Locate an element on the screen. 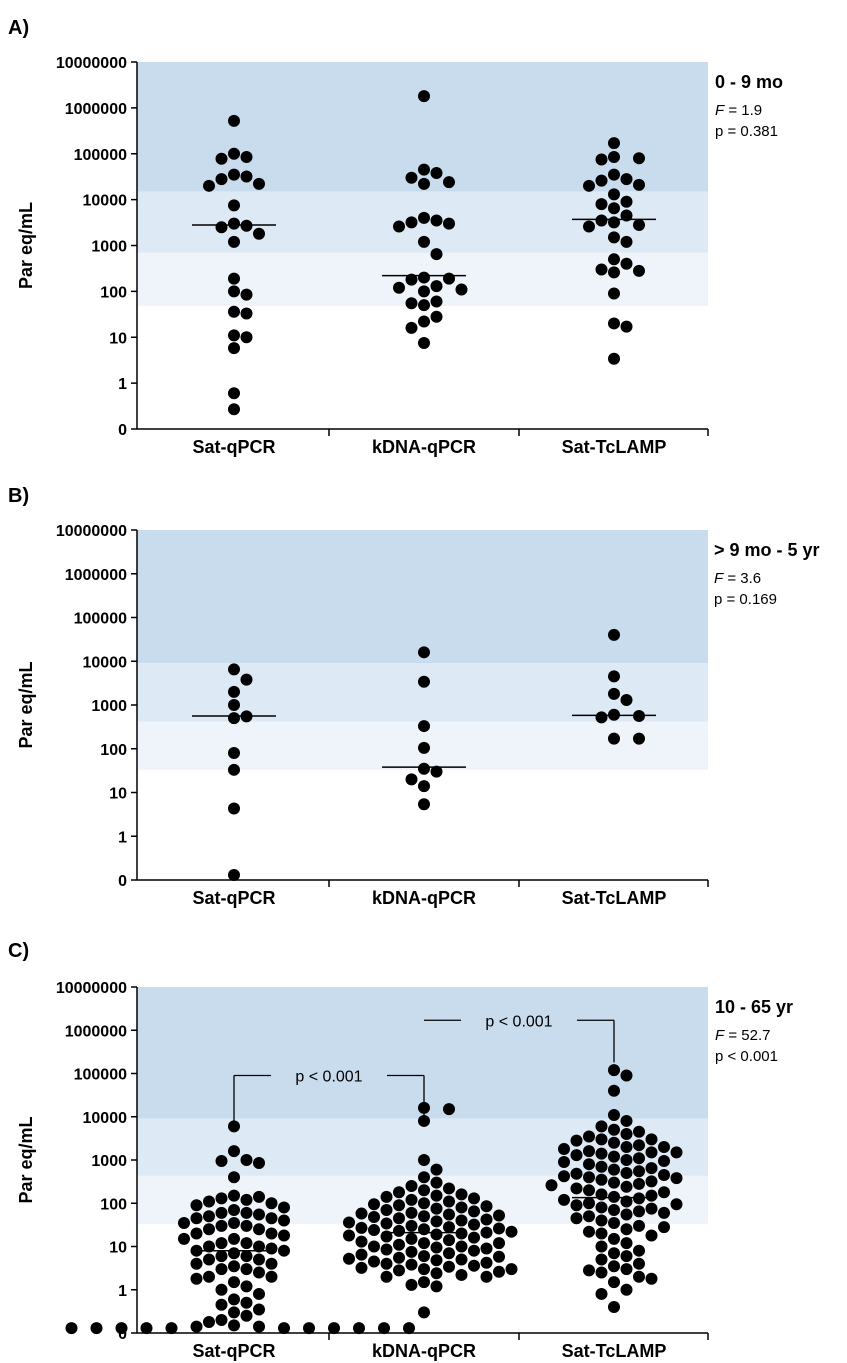 Image resolution: width=847 pixels, height=1363 pixels. stat-f-value: = 3.6 is located at coordinates (742, 578).